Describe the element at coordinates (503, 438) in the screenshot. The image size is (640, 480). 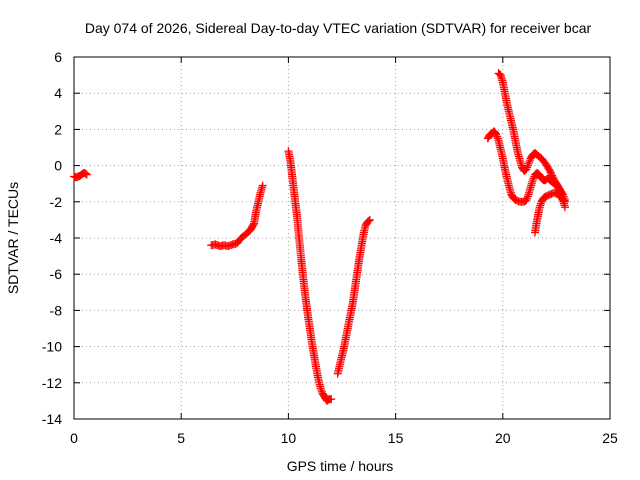
I see `x-tick-label: 20` at that location.